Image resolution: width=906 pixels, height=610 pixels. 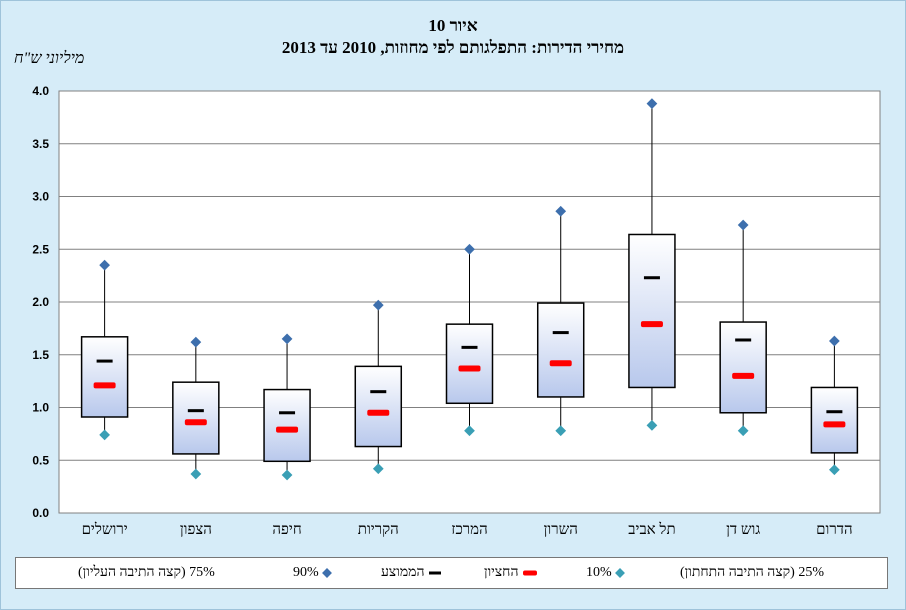 I want to click on legend-p25: 25% (קצה התיבה התחתון), so click(x=752, y=572).